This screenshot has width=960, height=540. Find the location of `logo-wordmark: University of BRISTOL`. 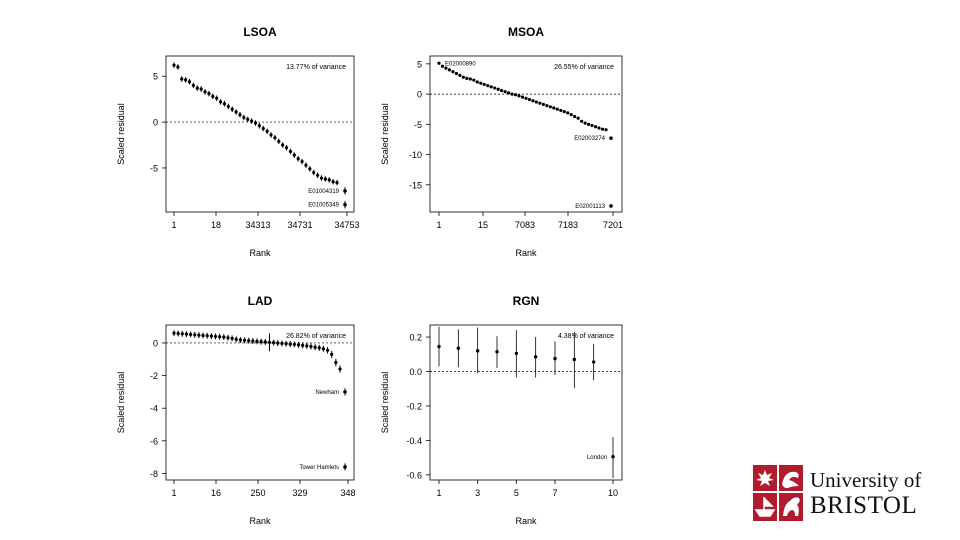

logo-wordmark: University of BRISTOL is located at coordinates (865, 494).